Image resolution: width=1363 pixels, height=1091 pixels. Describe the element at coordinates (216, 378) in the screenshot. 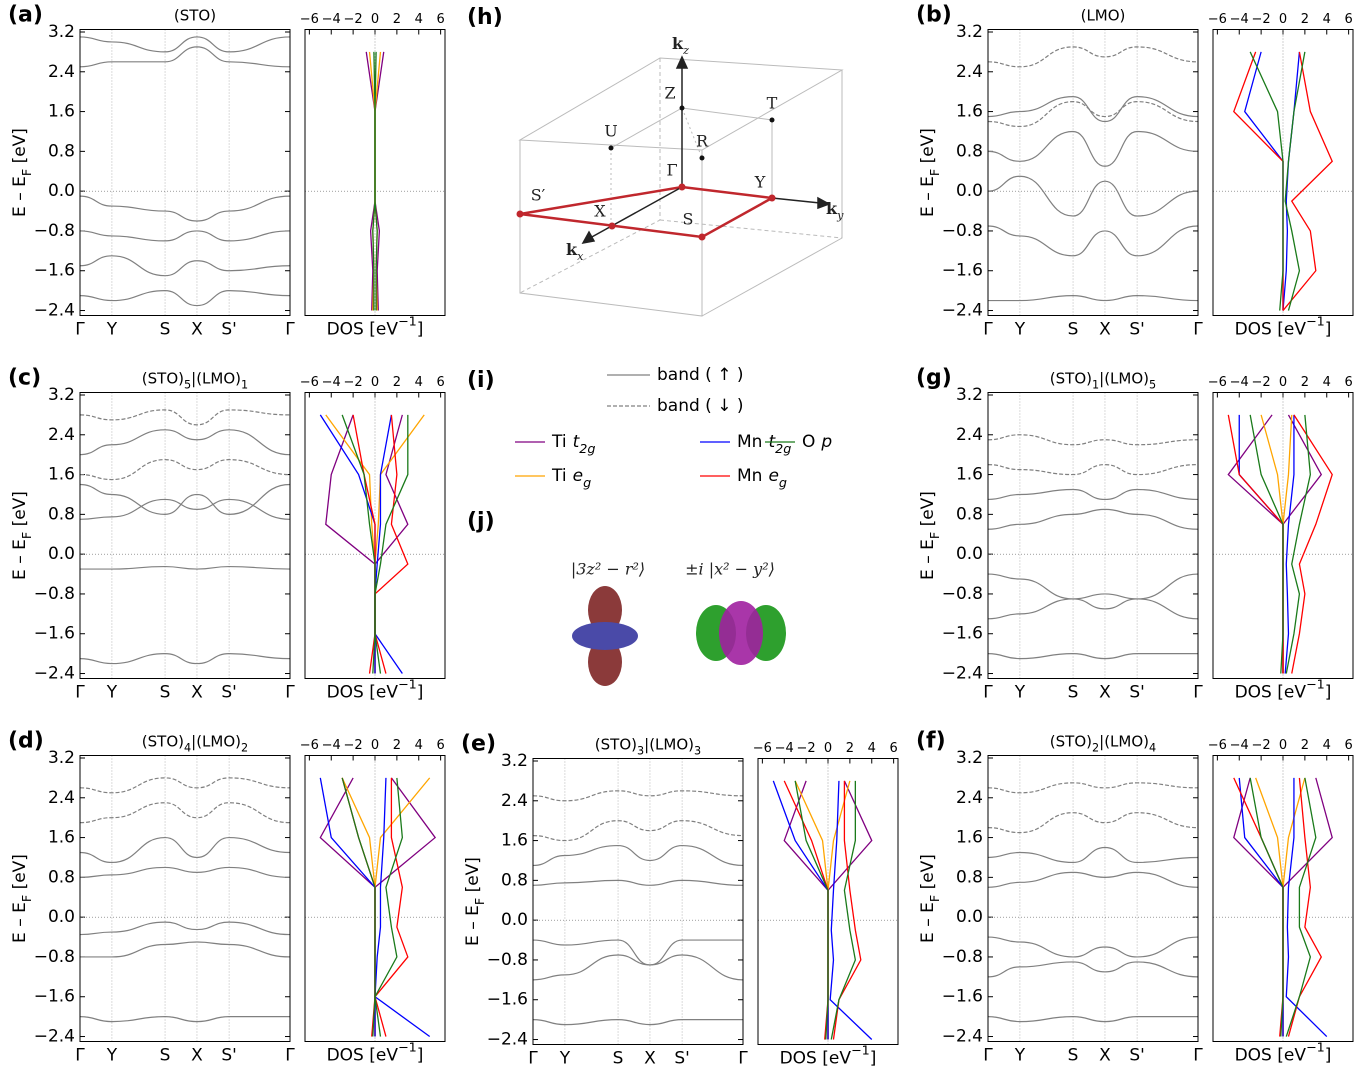

I see `panel-title-part: |(LMO)` at that location.